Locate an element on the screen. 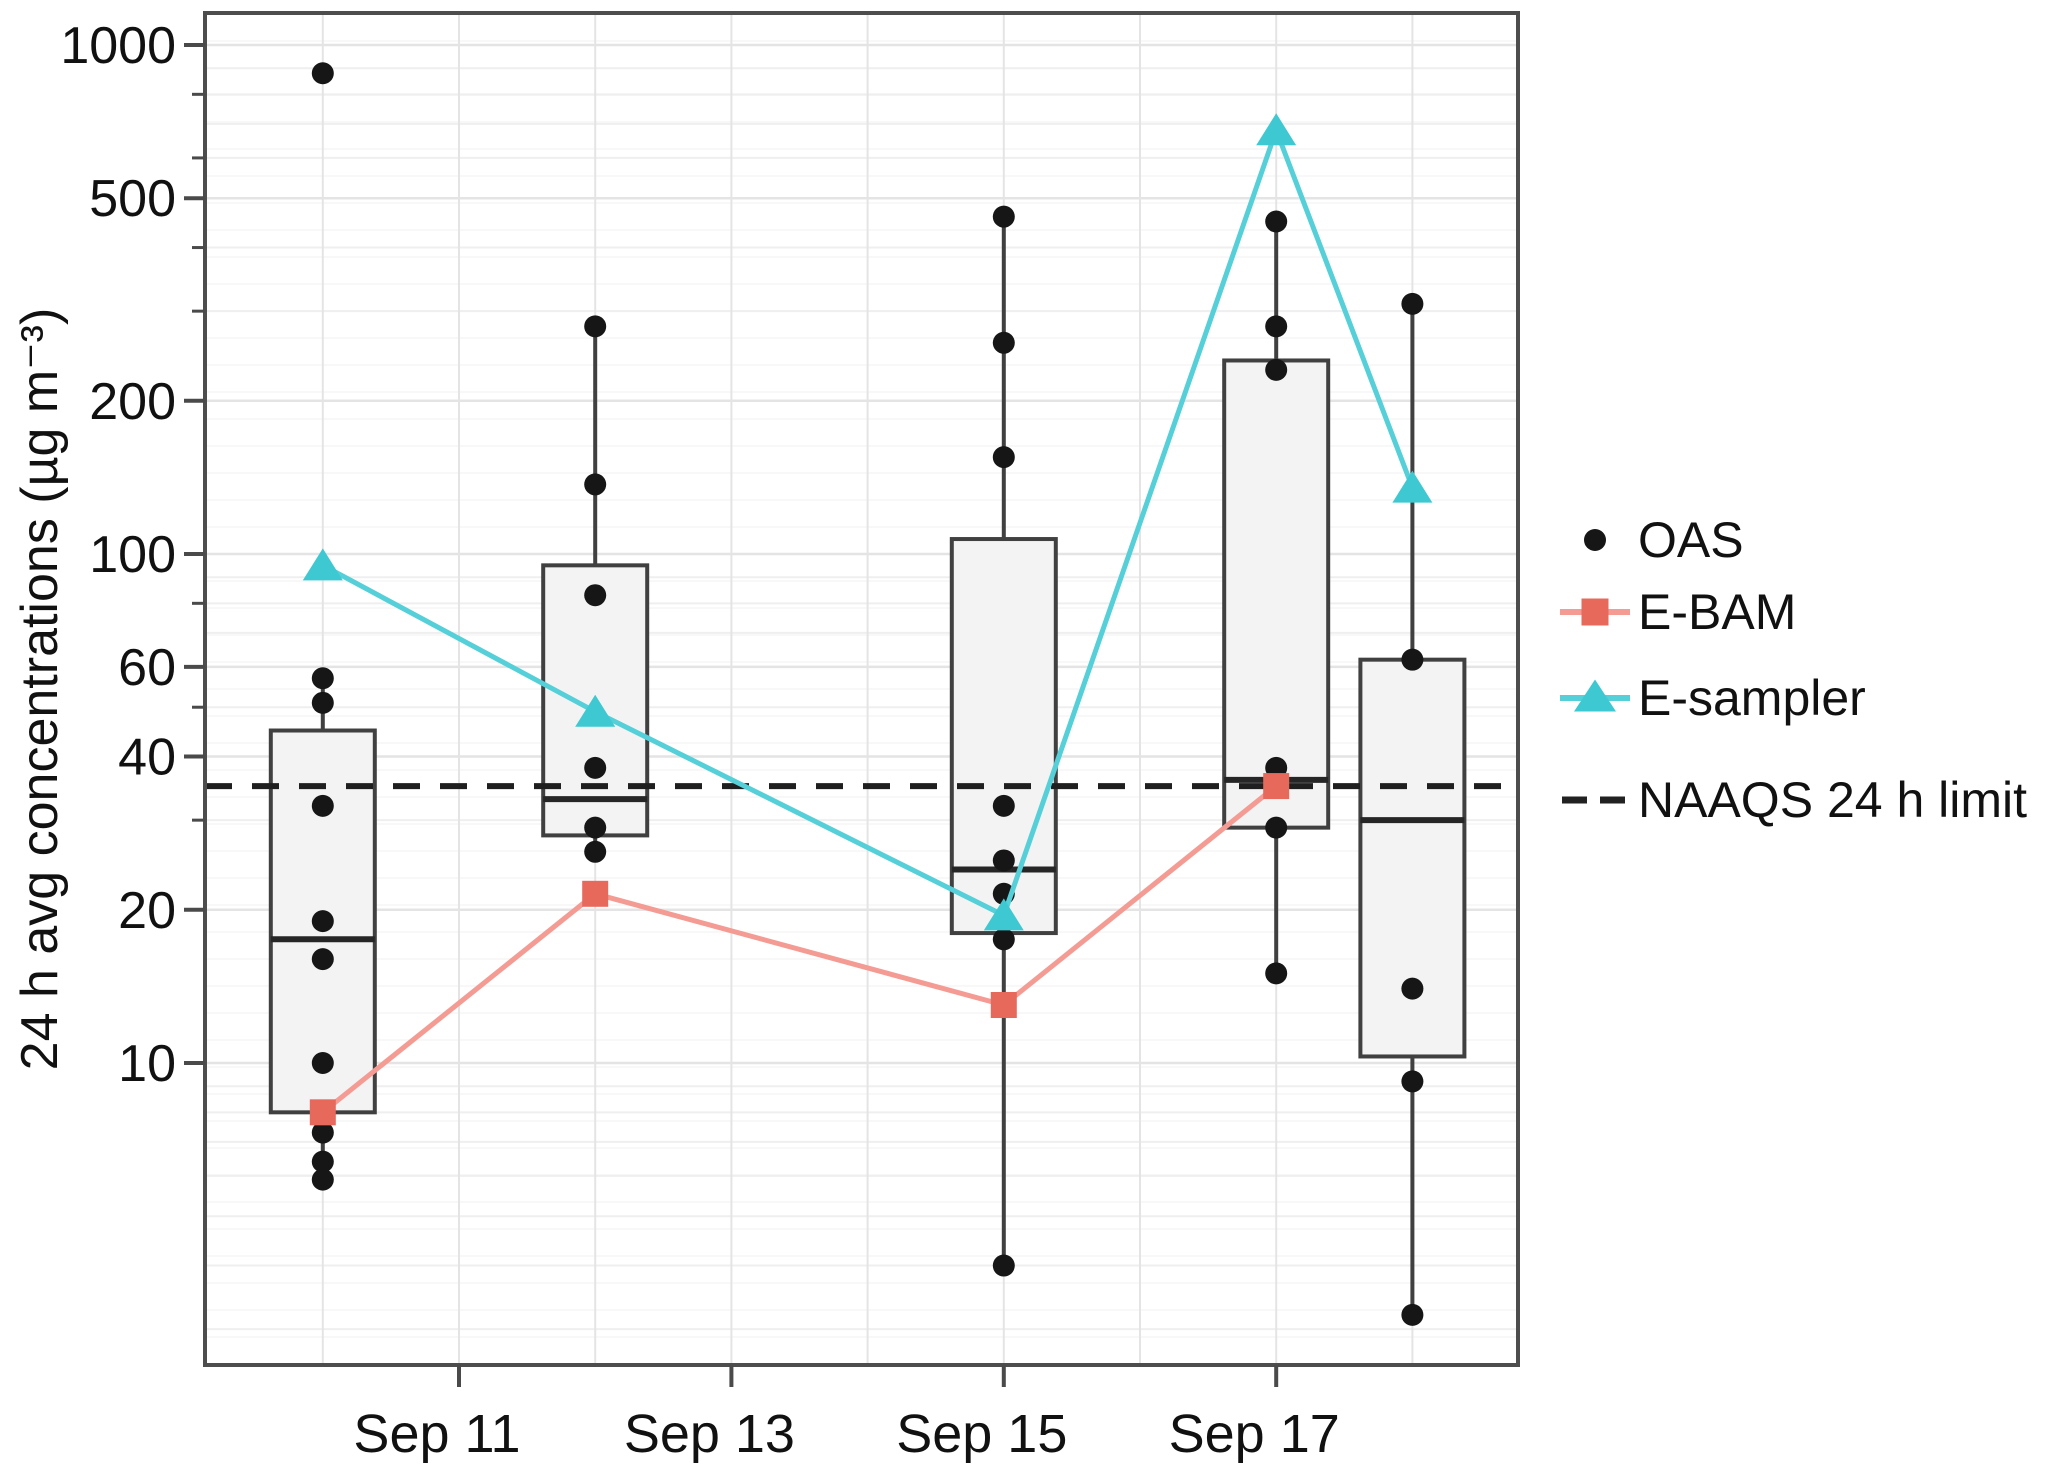 This screenshot has height=1466, width=2067. series-line is located at coordinates (799, 949).